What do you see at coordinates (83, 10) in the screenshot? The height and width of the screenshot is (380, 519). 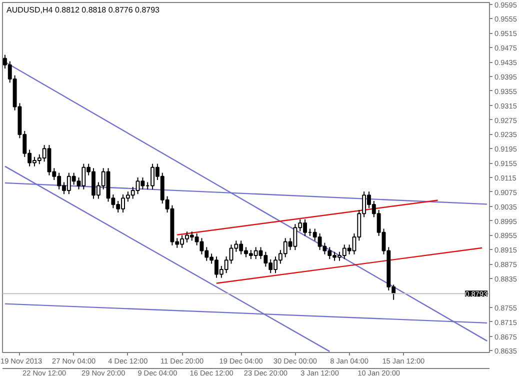 I see `chart-title: AUDUSD,H4 0.8812 0.8818 0.8776 0.8793` at bounding box center [83, 10].